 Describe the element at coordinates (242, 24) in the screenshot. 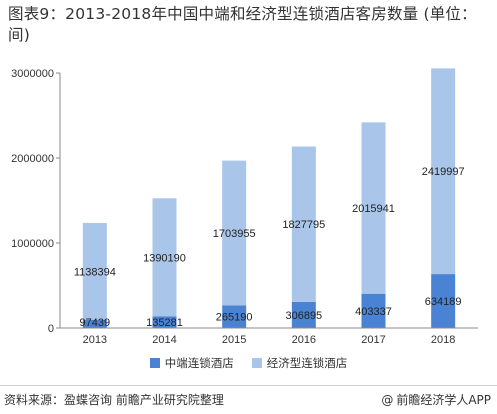

I see `chart-title: 图表9：2013-2018年中国中端和经济型连锁酒店客房数量 (单位：间)` at that location.